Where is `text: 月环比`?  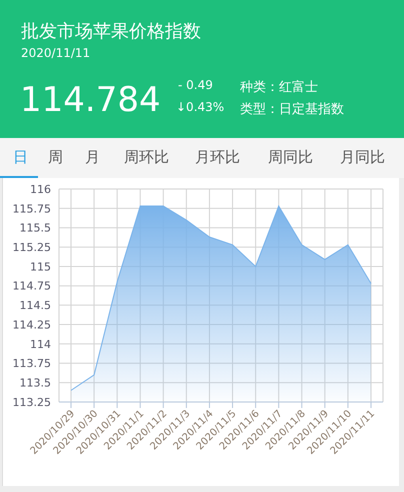 text: 月环比 is located at coordinates (217, 157).